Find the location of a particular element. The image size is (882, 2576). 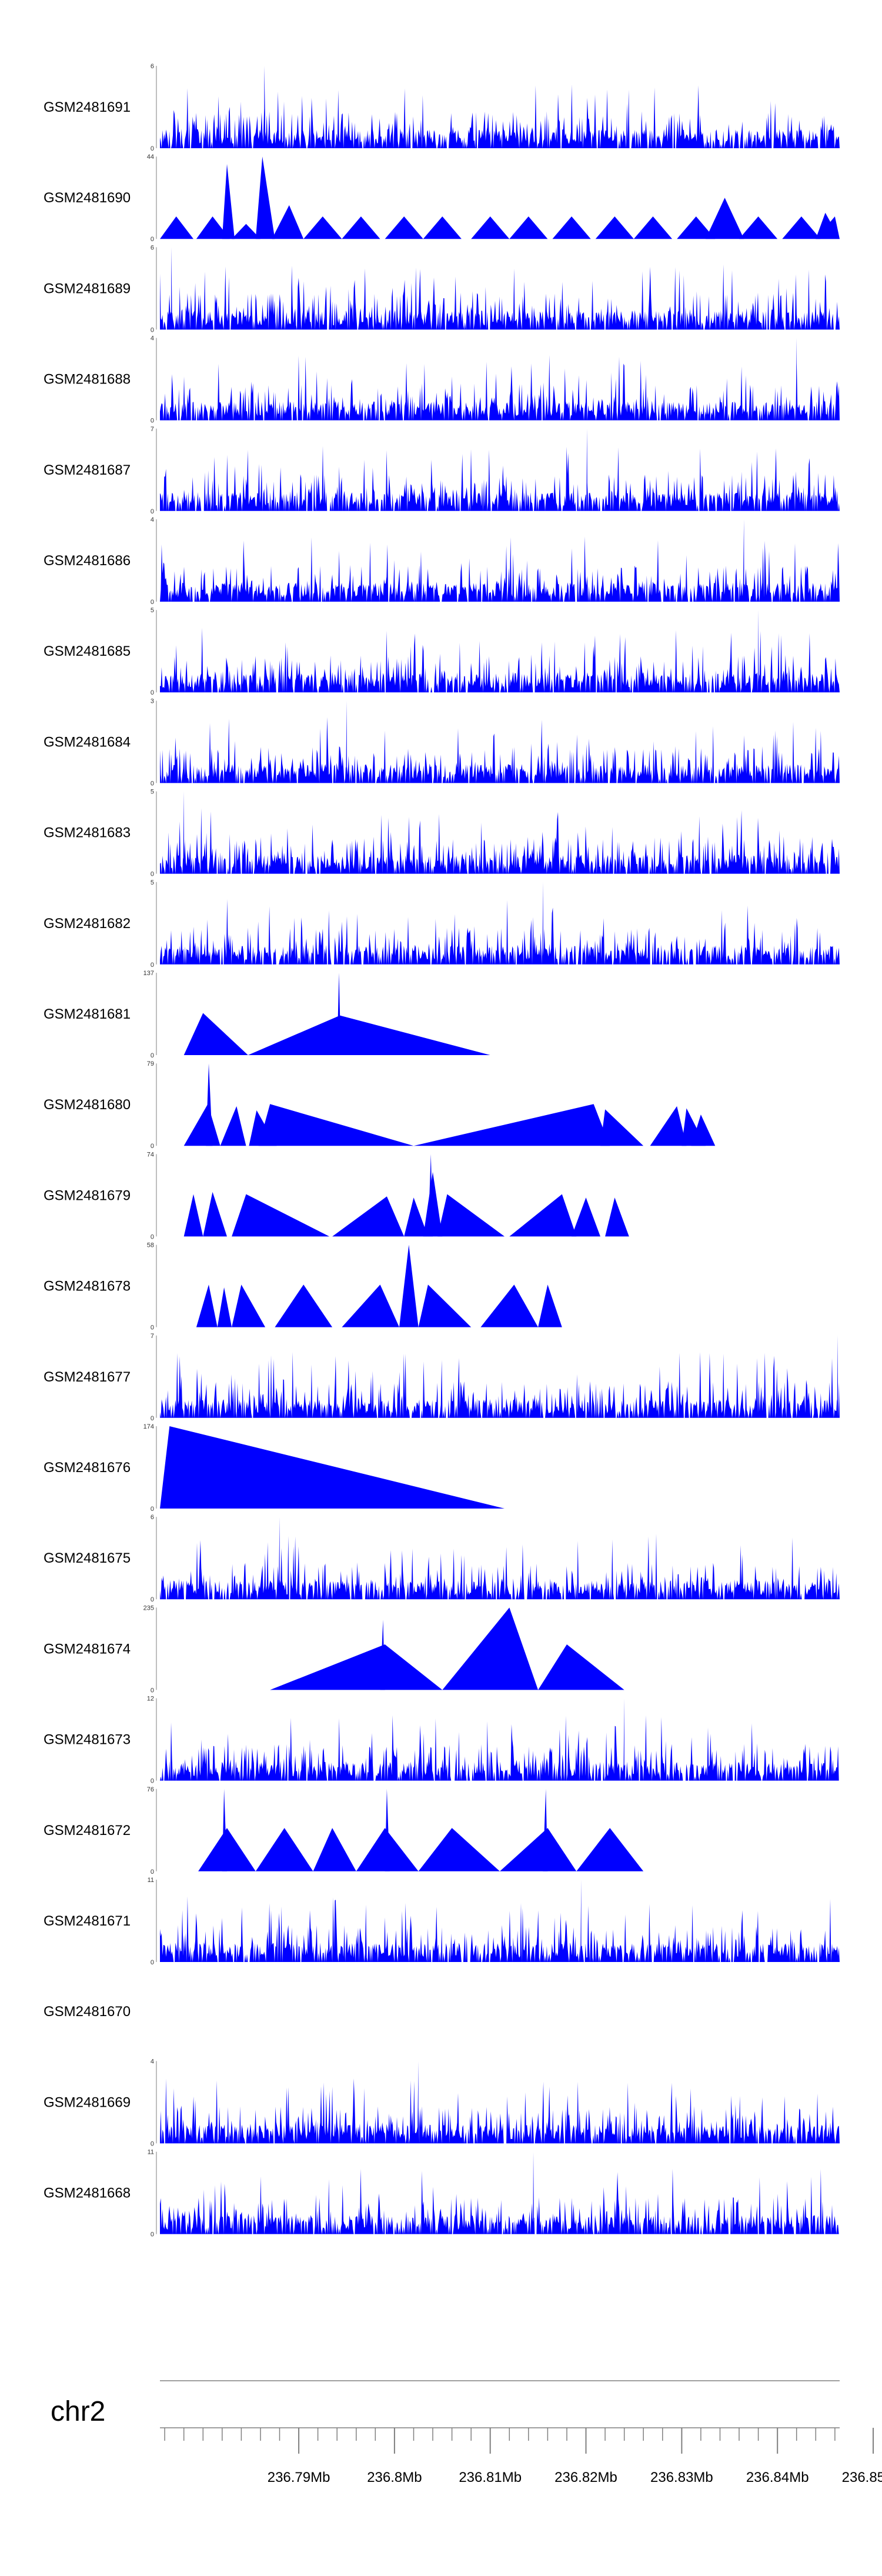

track-gsm2481687: GSM2481687 7 0 is located at coordinates (442, 470).